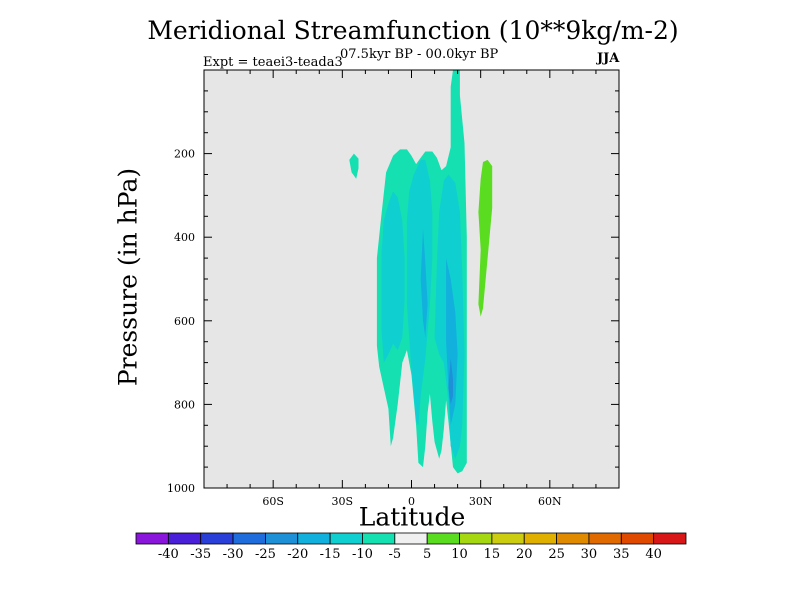 Image resolution: width=800 pixels, height=600 pixels. I want to click on contour-negative-core-left, so click(393, 277).